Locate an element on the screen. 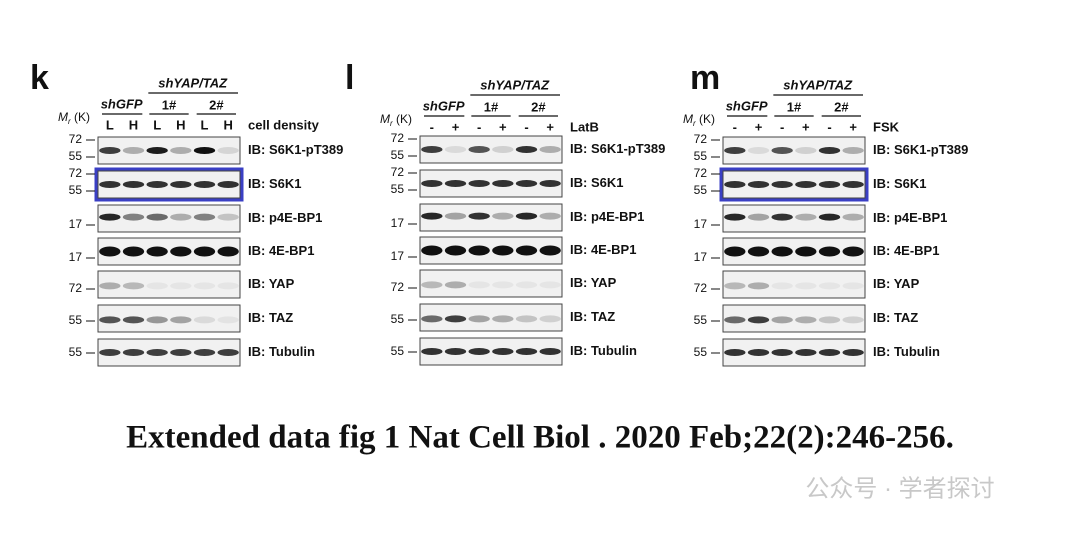 The height and width of the screenshot is (533, 1080). treatment-label: FSK is located at coordinates (886, 126).